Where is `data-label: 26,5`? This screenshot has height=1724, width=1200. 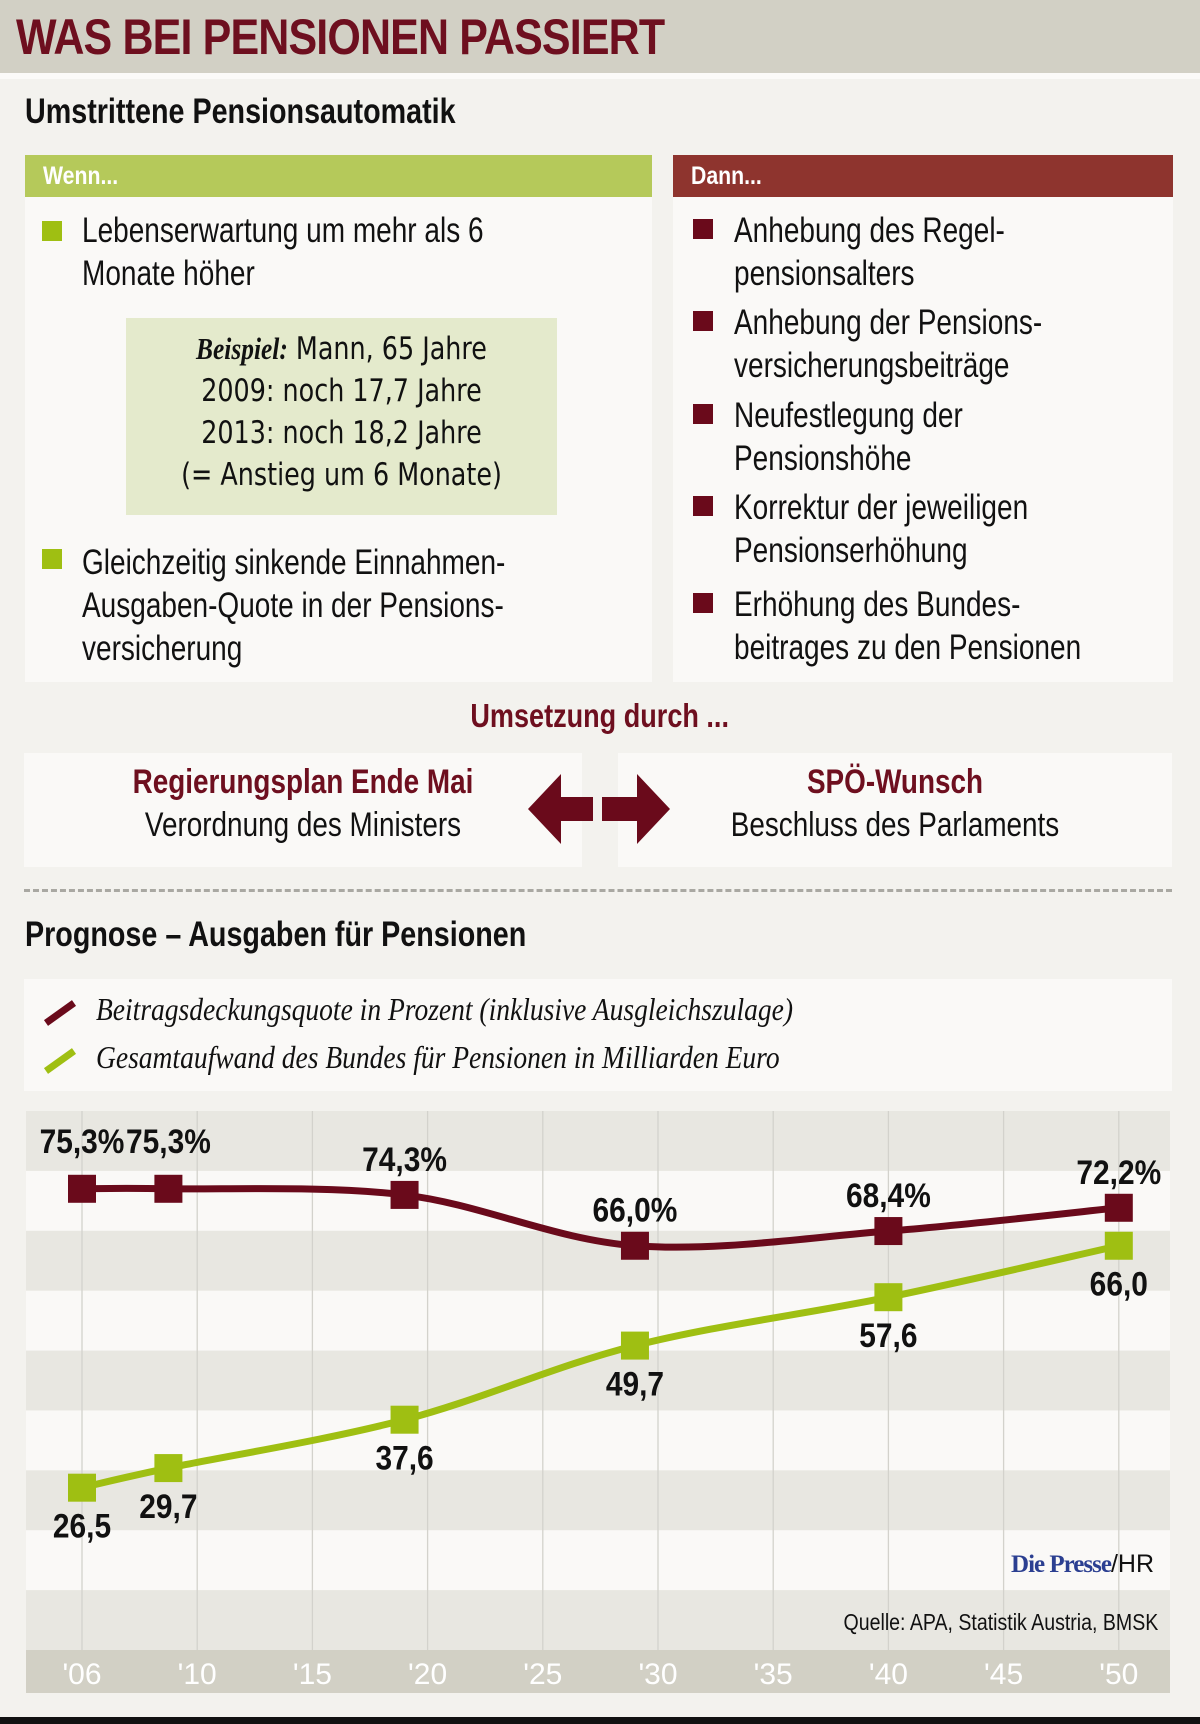 data-label: 26,5 is located at coordinates (82, 1526).